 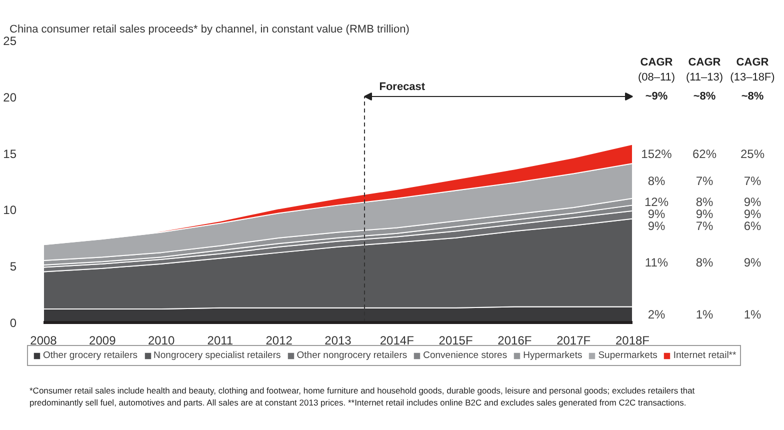 I want to click on legend-label: Supermarkets, so click(x=628, y=355).